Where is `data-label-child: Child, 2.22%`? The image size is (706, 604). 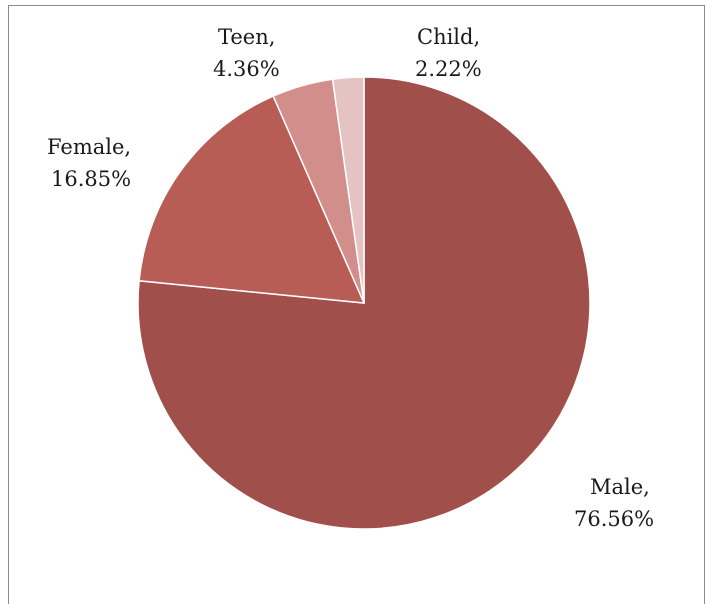
data-label-child: Child, 2.22% is located at coordinates (451, 53).